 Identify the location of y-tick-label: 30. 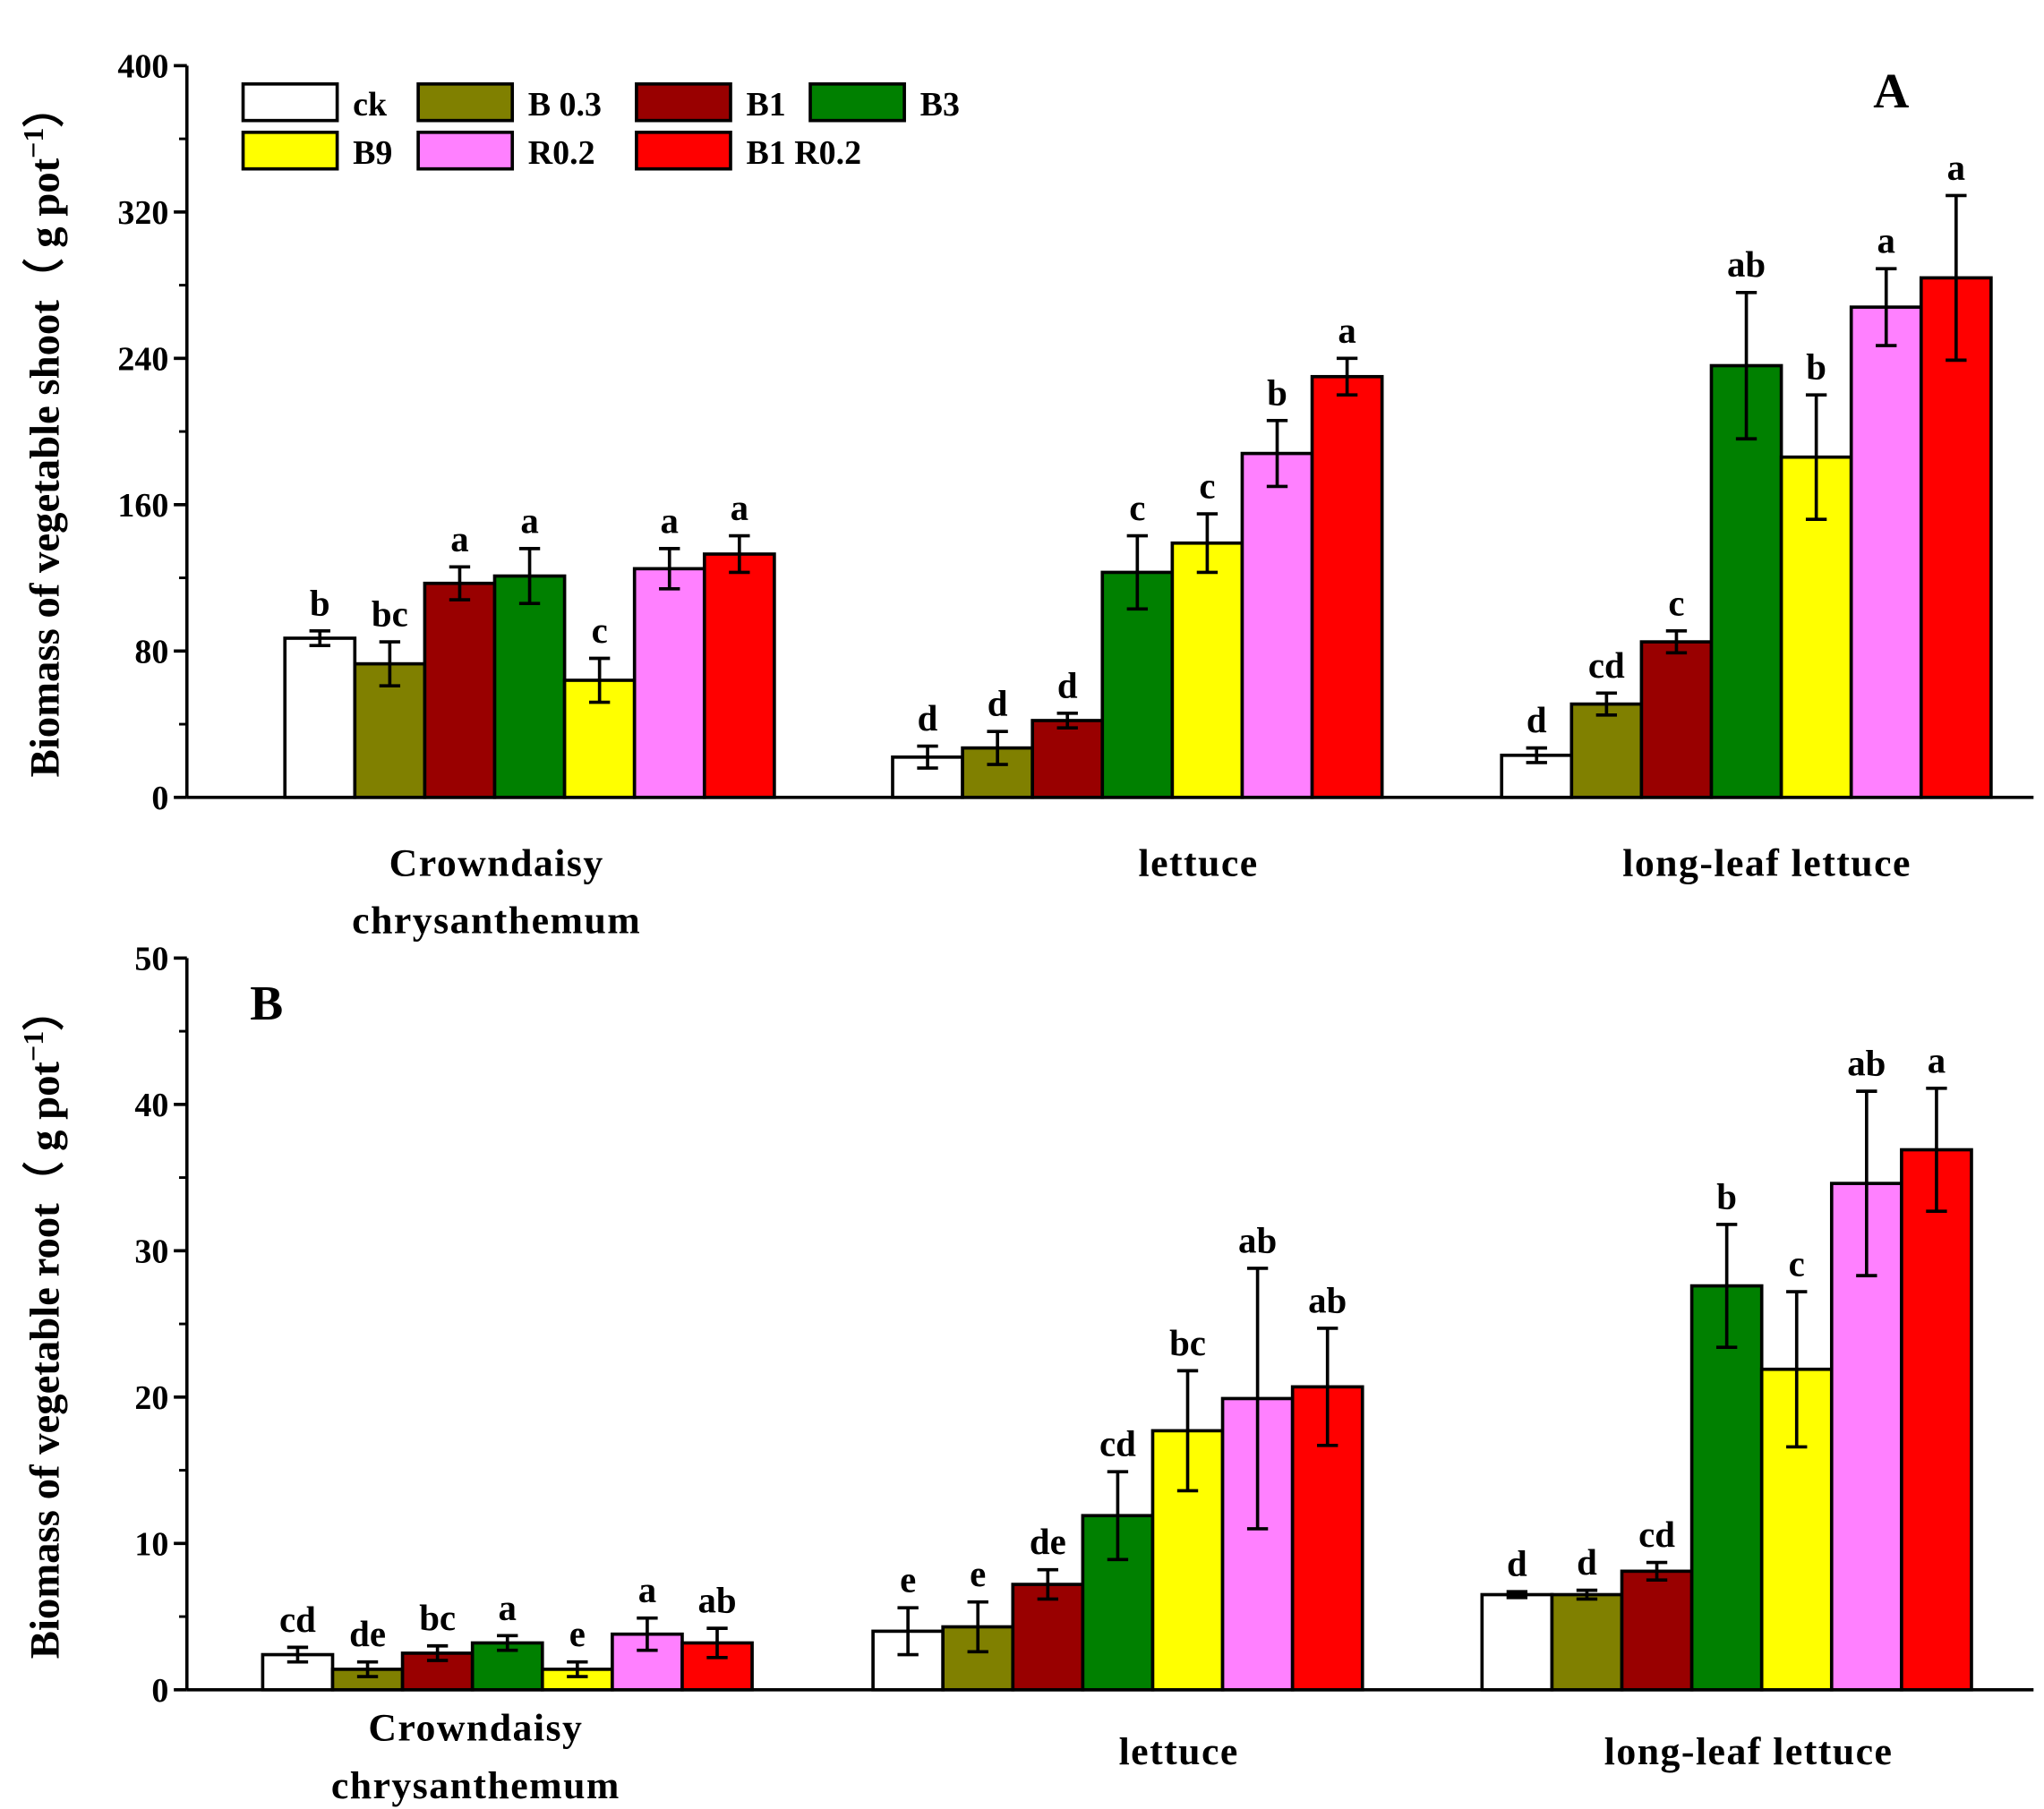
(151, 1251).